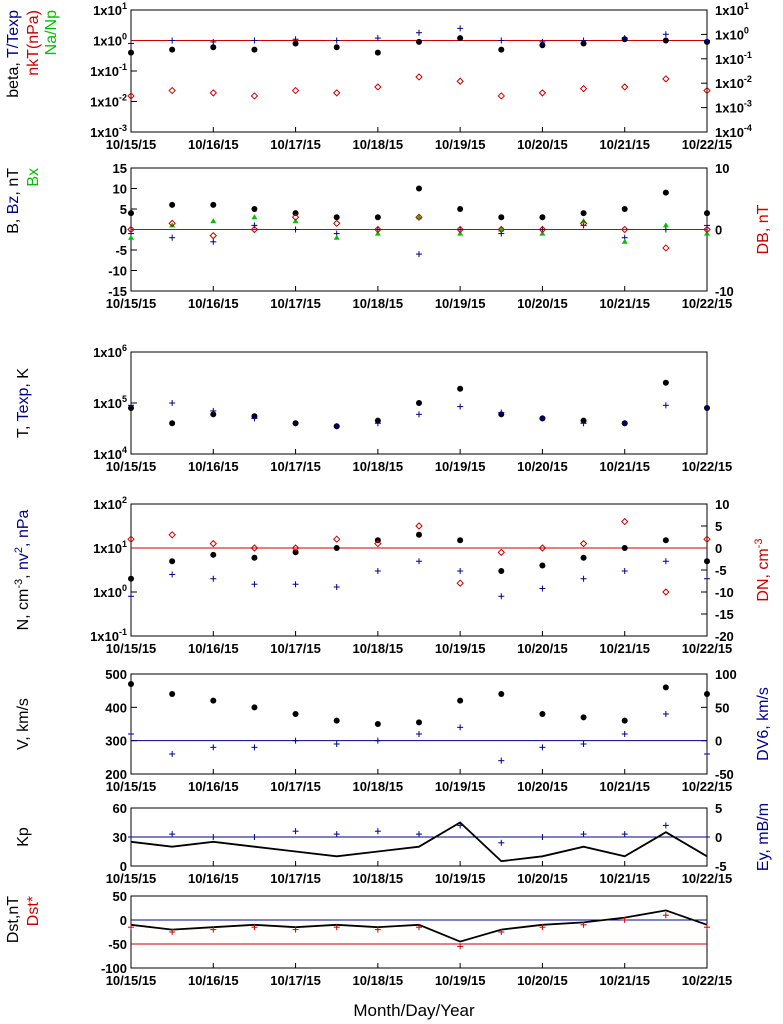 Image resolution: width=783 pixels, height=1024 pixels. I want to click on y2-axis-label-density-part: DN, cm, so click(763, 574).